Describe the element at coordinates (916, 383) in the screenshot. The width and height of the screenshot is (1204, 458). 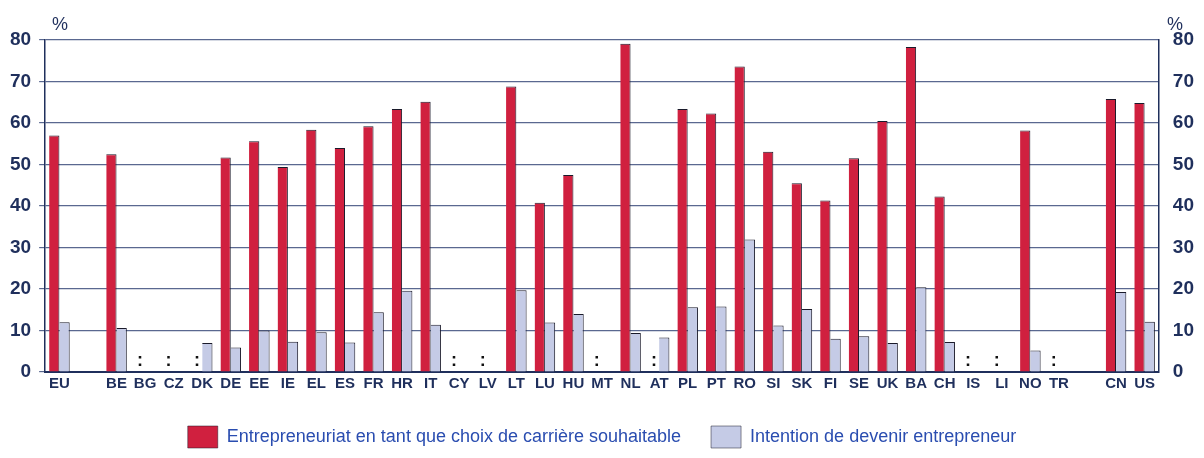
I see `x-tick-label: BA` at that location.